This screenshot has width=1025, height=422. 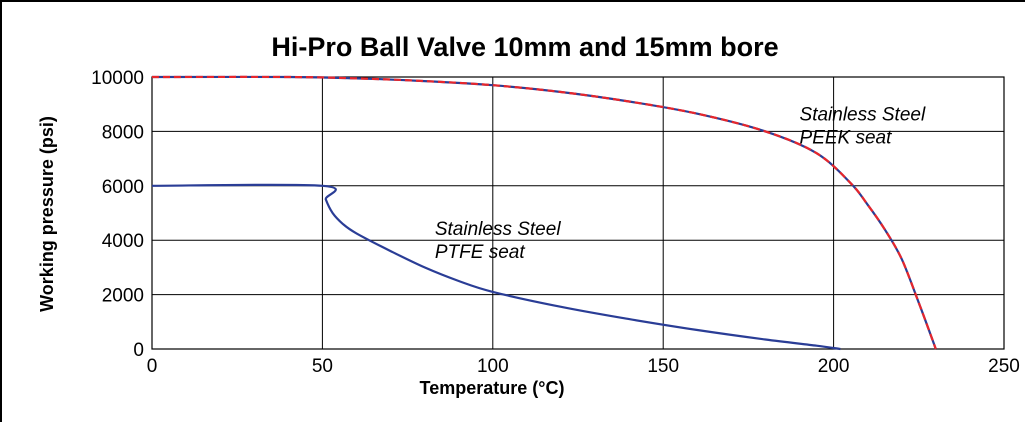 I want to click on y-axis-label: Working pressure (psi), so click(x=47, y=214).